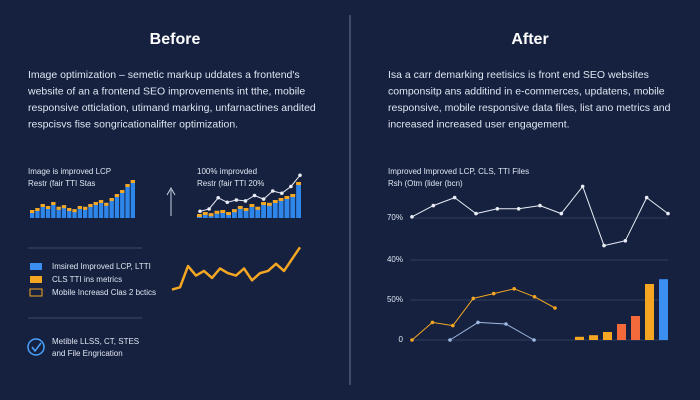 The width and height of the screenshot is (700, 400). What do you see at coordinates (69, 171) in the screenshot?
I see `chart-label: Image is improved LCP` at bounding box center [69, 171].